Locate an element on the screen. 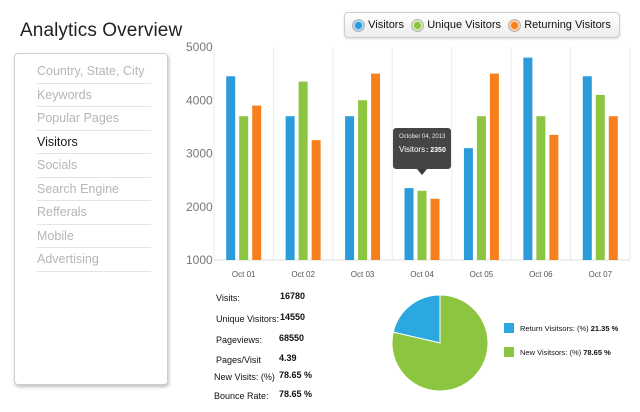 The width and height of the screenshot is (640, 412). sidebar-item-keywords: Keywords is located at coordinates (94, 95).